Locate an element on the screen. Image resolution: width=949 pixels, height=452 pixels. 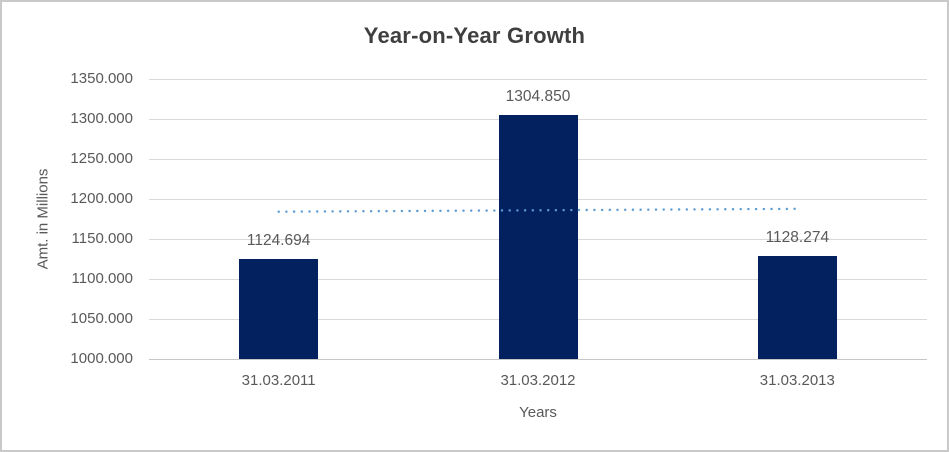
x-tick-label: 31.03.2012 is located at coordinates (538, 380).